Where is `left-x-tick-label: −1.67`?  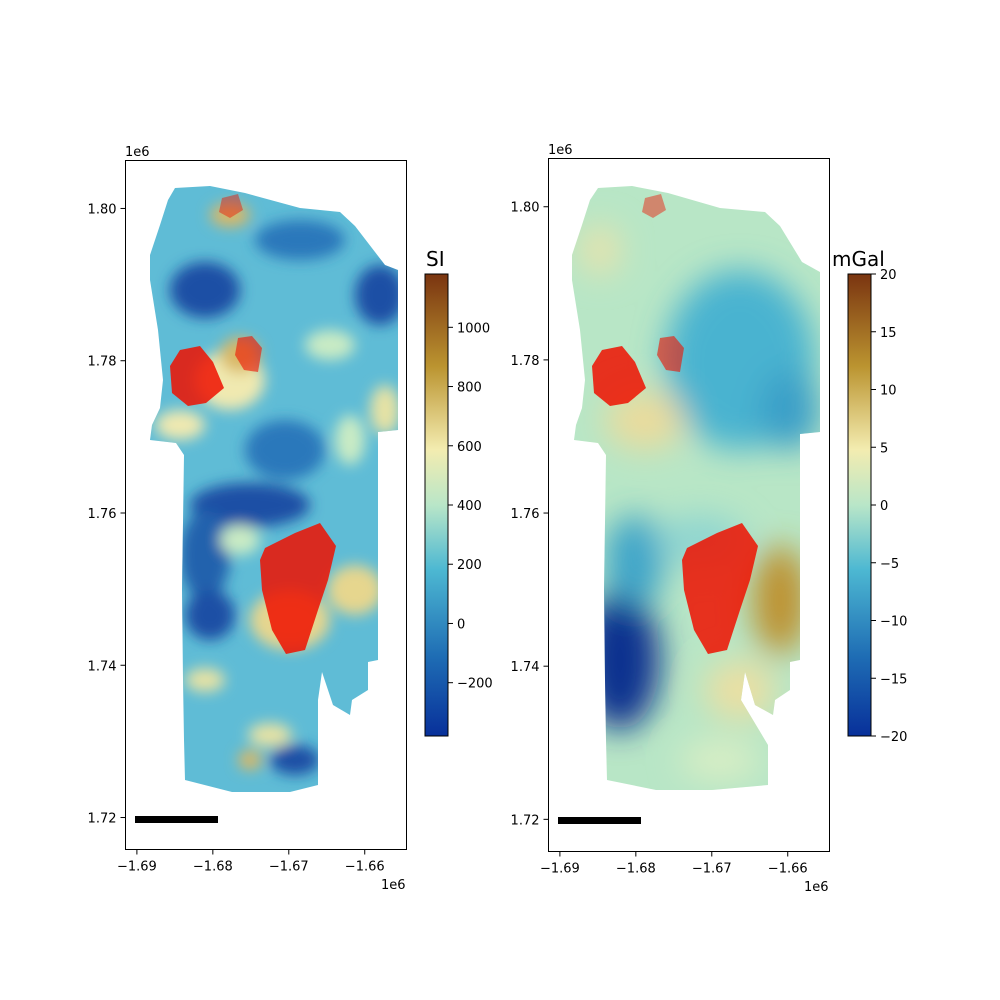
left-x-tick-label: −1.67 is located at coordinates (289, 867).